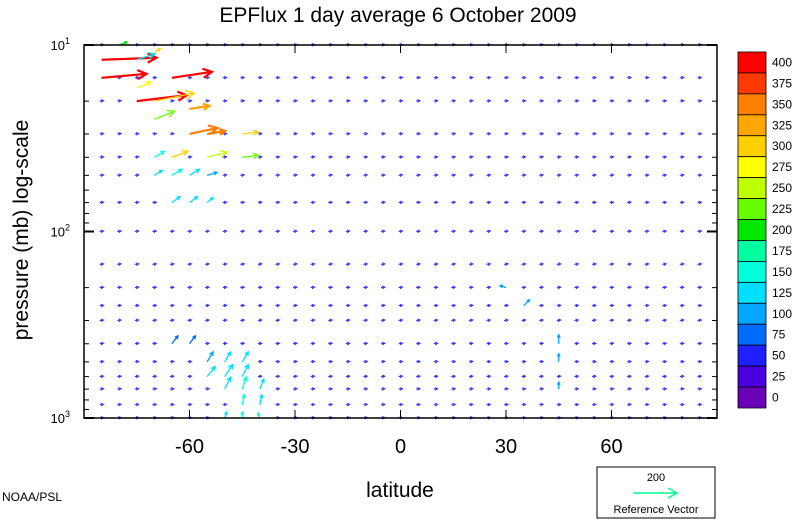 Image resolution: width=800 pixels, height=521 pixels. What do you see at coordinates (673, 493) in the screenshot?
I see `reference-vector-arrowhead` at bounding box center [673, 493].